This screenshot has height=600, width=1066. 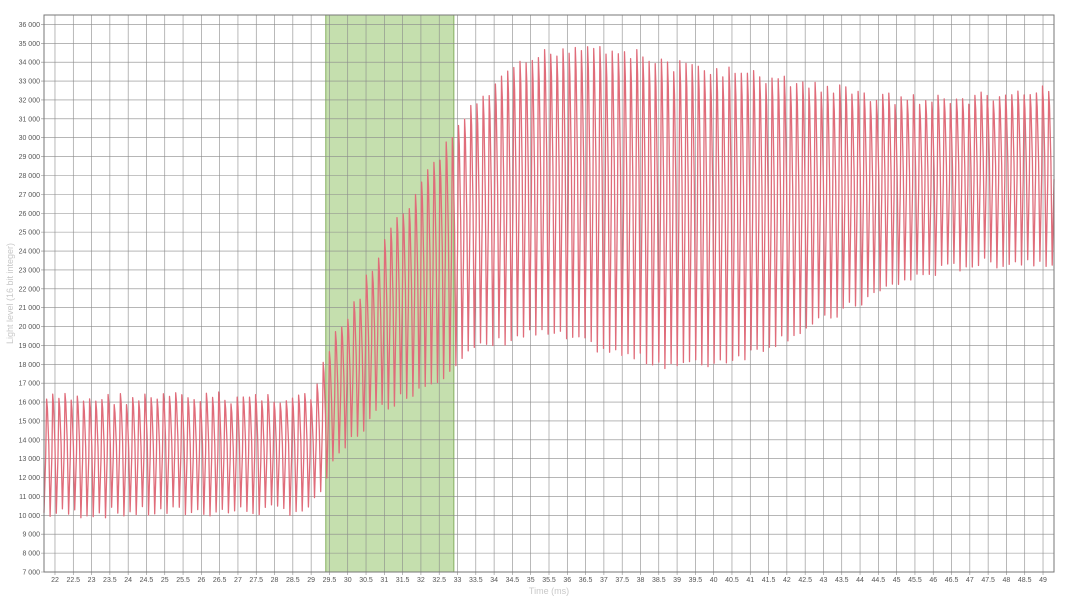 What do you see at coordinates (30, 63) in the screenshot?
I see `y-tick-label: 34 000` at bounding box center [30, 63].